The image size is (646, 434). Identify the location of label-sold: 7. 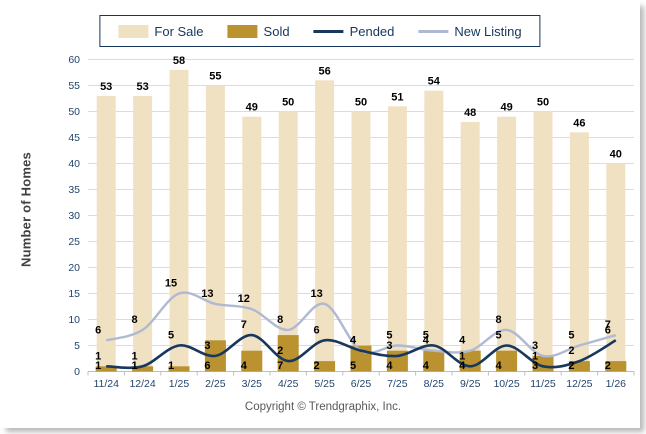
(280, 366).